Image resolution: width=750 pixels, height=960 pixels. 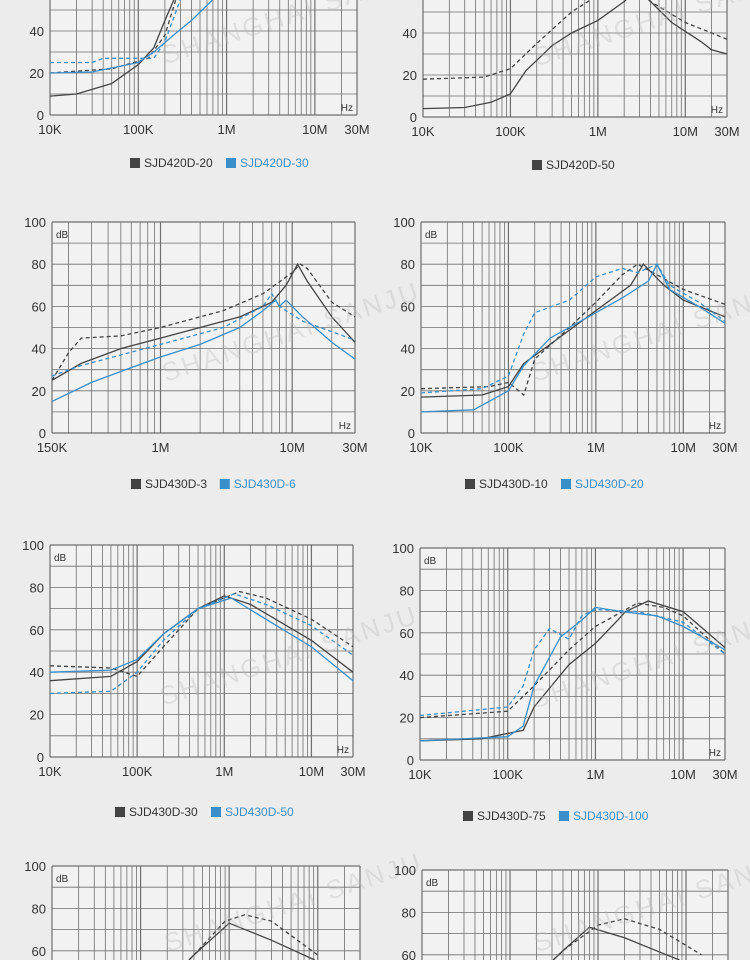 I want to click on legend-label: SJD430D-75, so click(x=511, y=816).